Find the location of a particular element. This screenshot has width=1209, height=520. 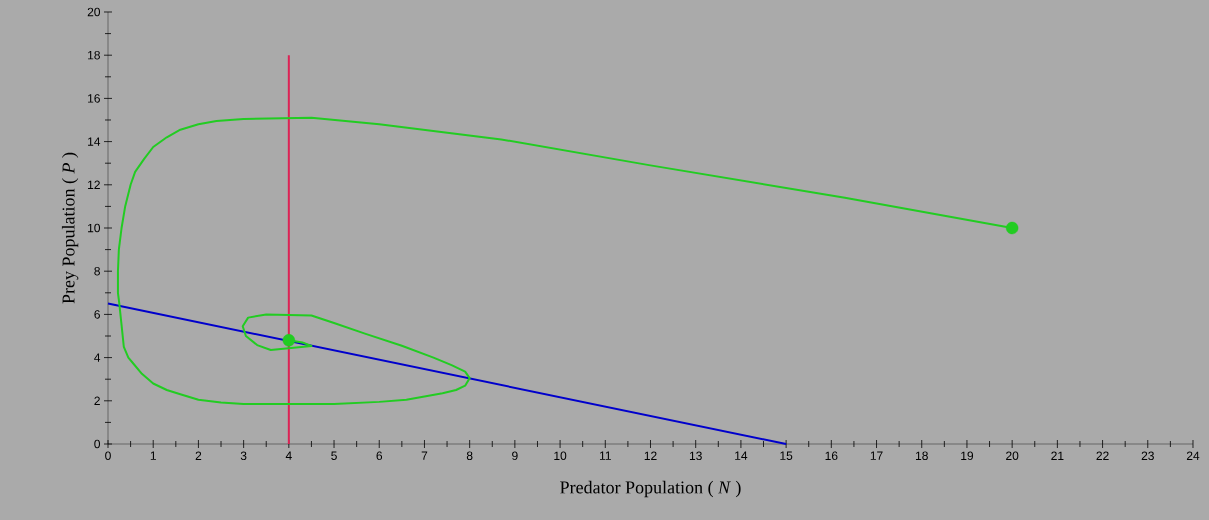

x-tick-label: 15 is located at coordinates (786, 455).